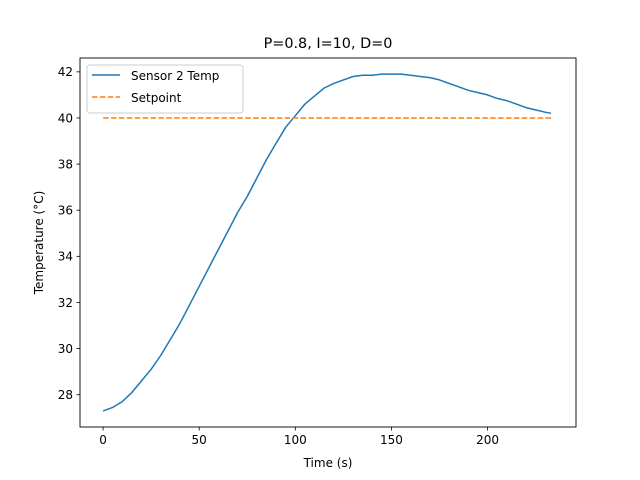 The width and height of the screenshot is (640, 480). Describe the element at coordinates (199, 440) in the screenshot. I see `x-tick-label: 50` at that location.